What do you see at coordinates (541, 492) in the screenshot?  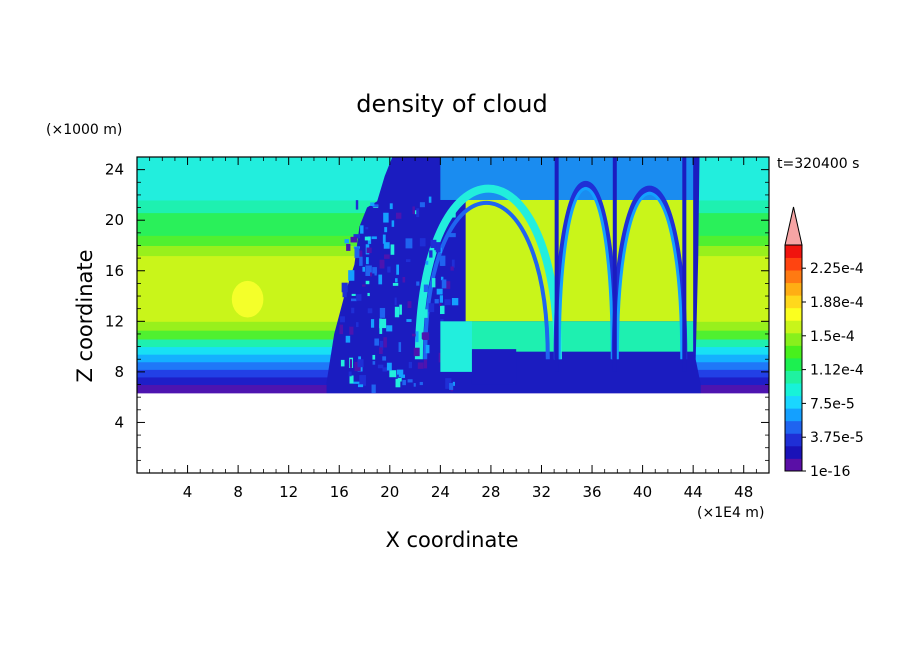 I see `x-tick-label: 32` at bounding box center [541, 492].